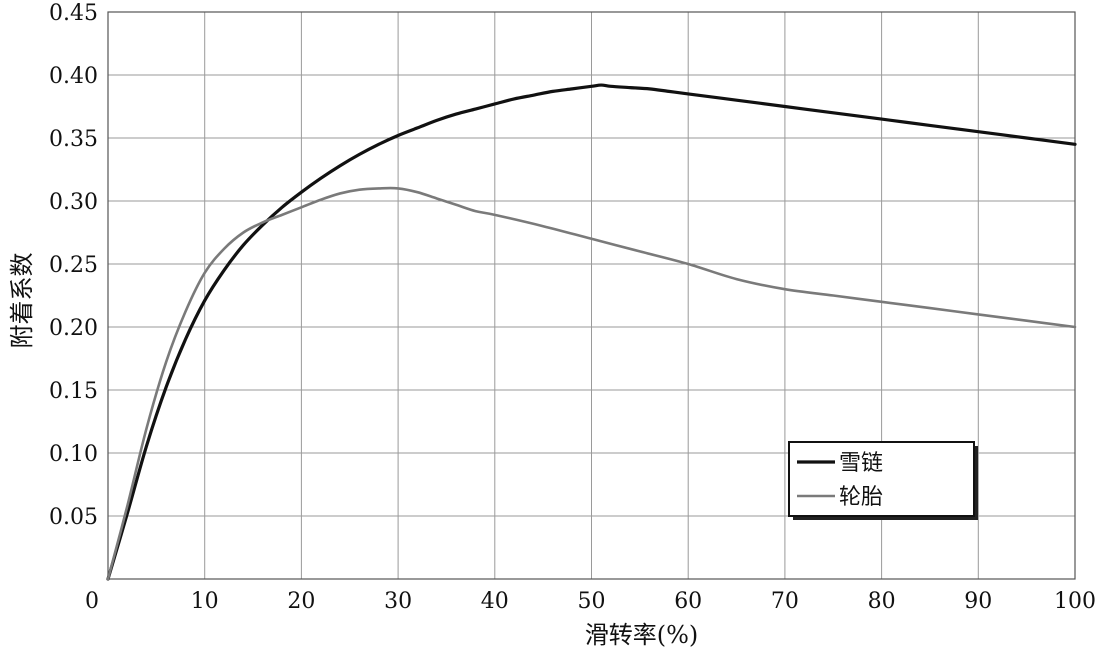  I want to click on y-tick-label: 0.10, so click(73, 454).